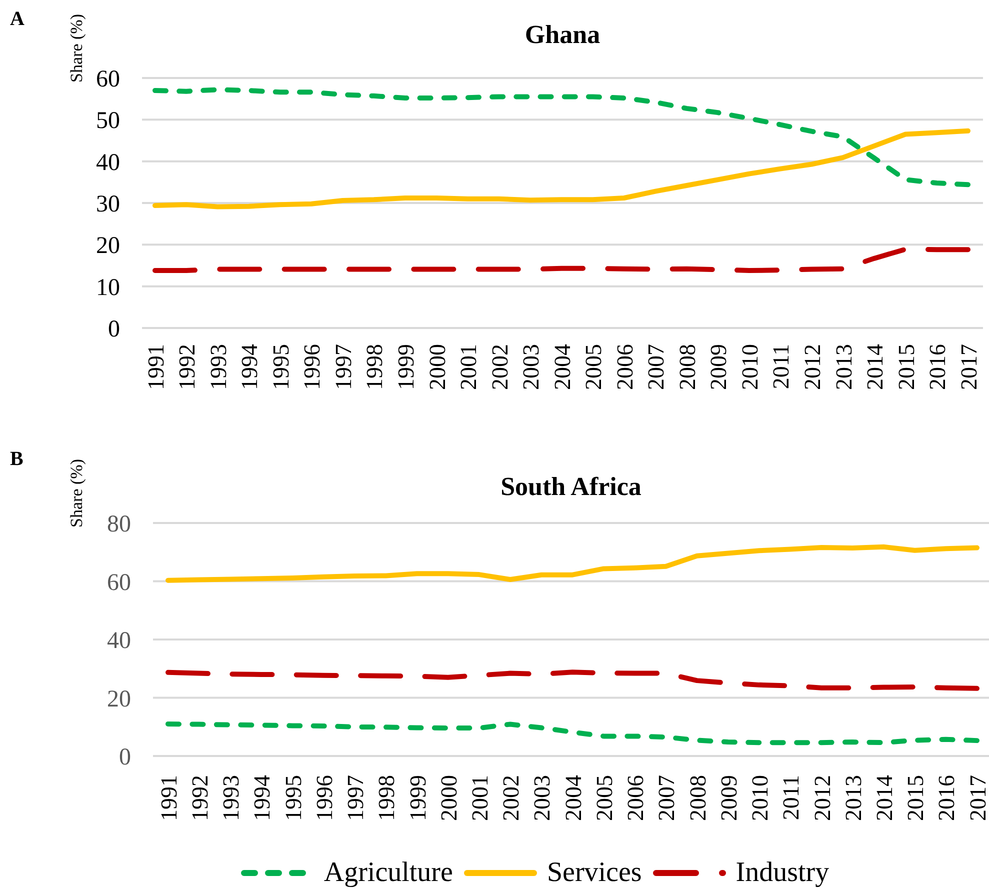  Describe the element at coordinates (388, 873) in the screenshot. I see `legend-label: Agriculture` at that location.